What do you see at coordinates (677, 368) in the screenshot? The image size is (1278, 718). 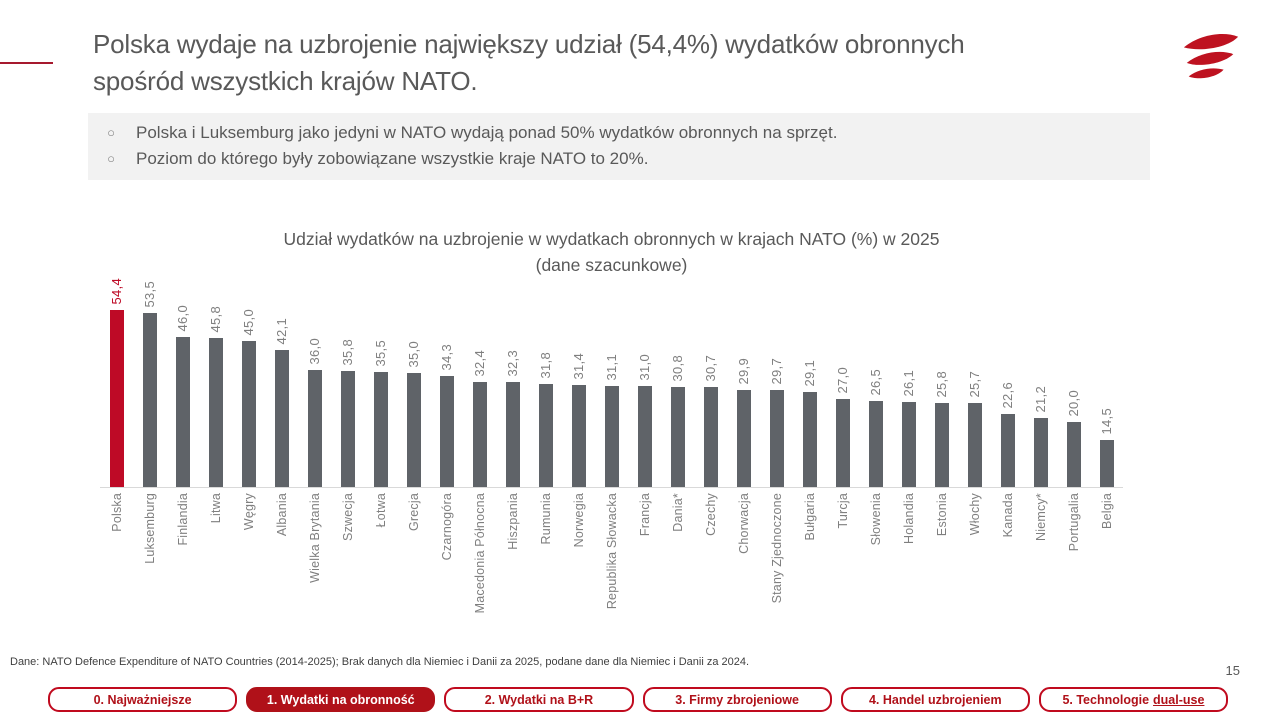 I see `bar-value-wrap: 30,8` at bounding box center [677, 368].